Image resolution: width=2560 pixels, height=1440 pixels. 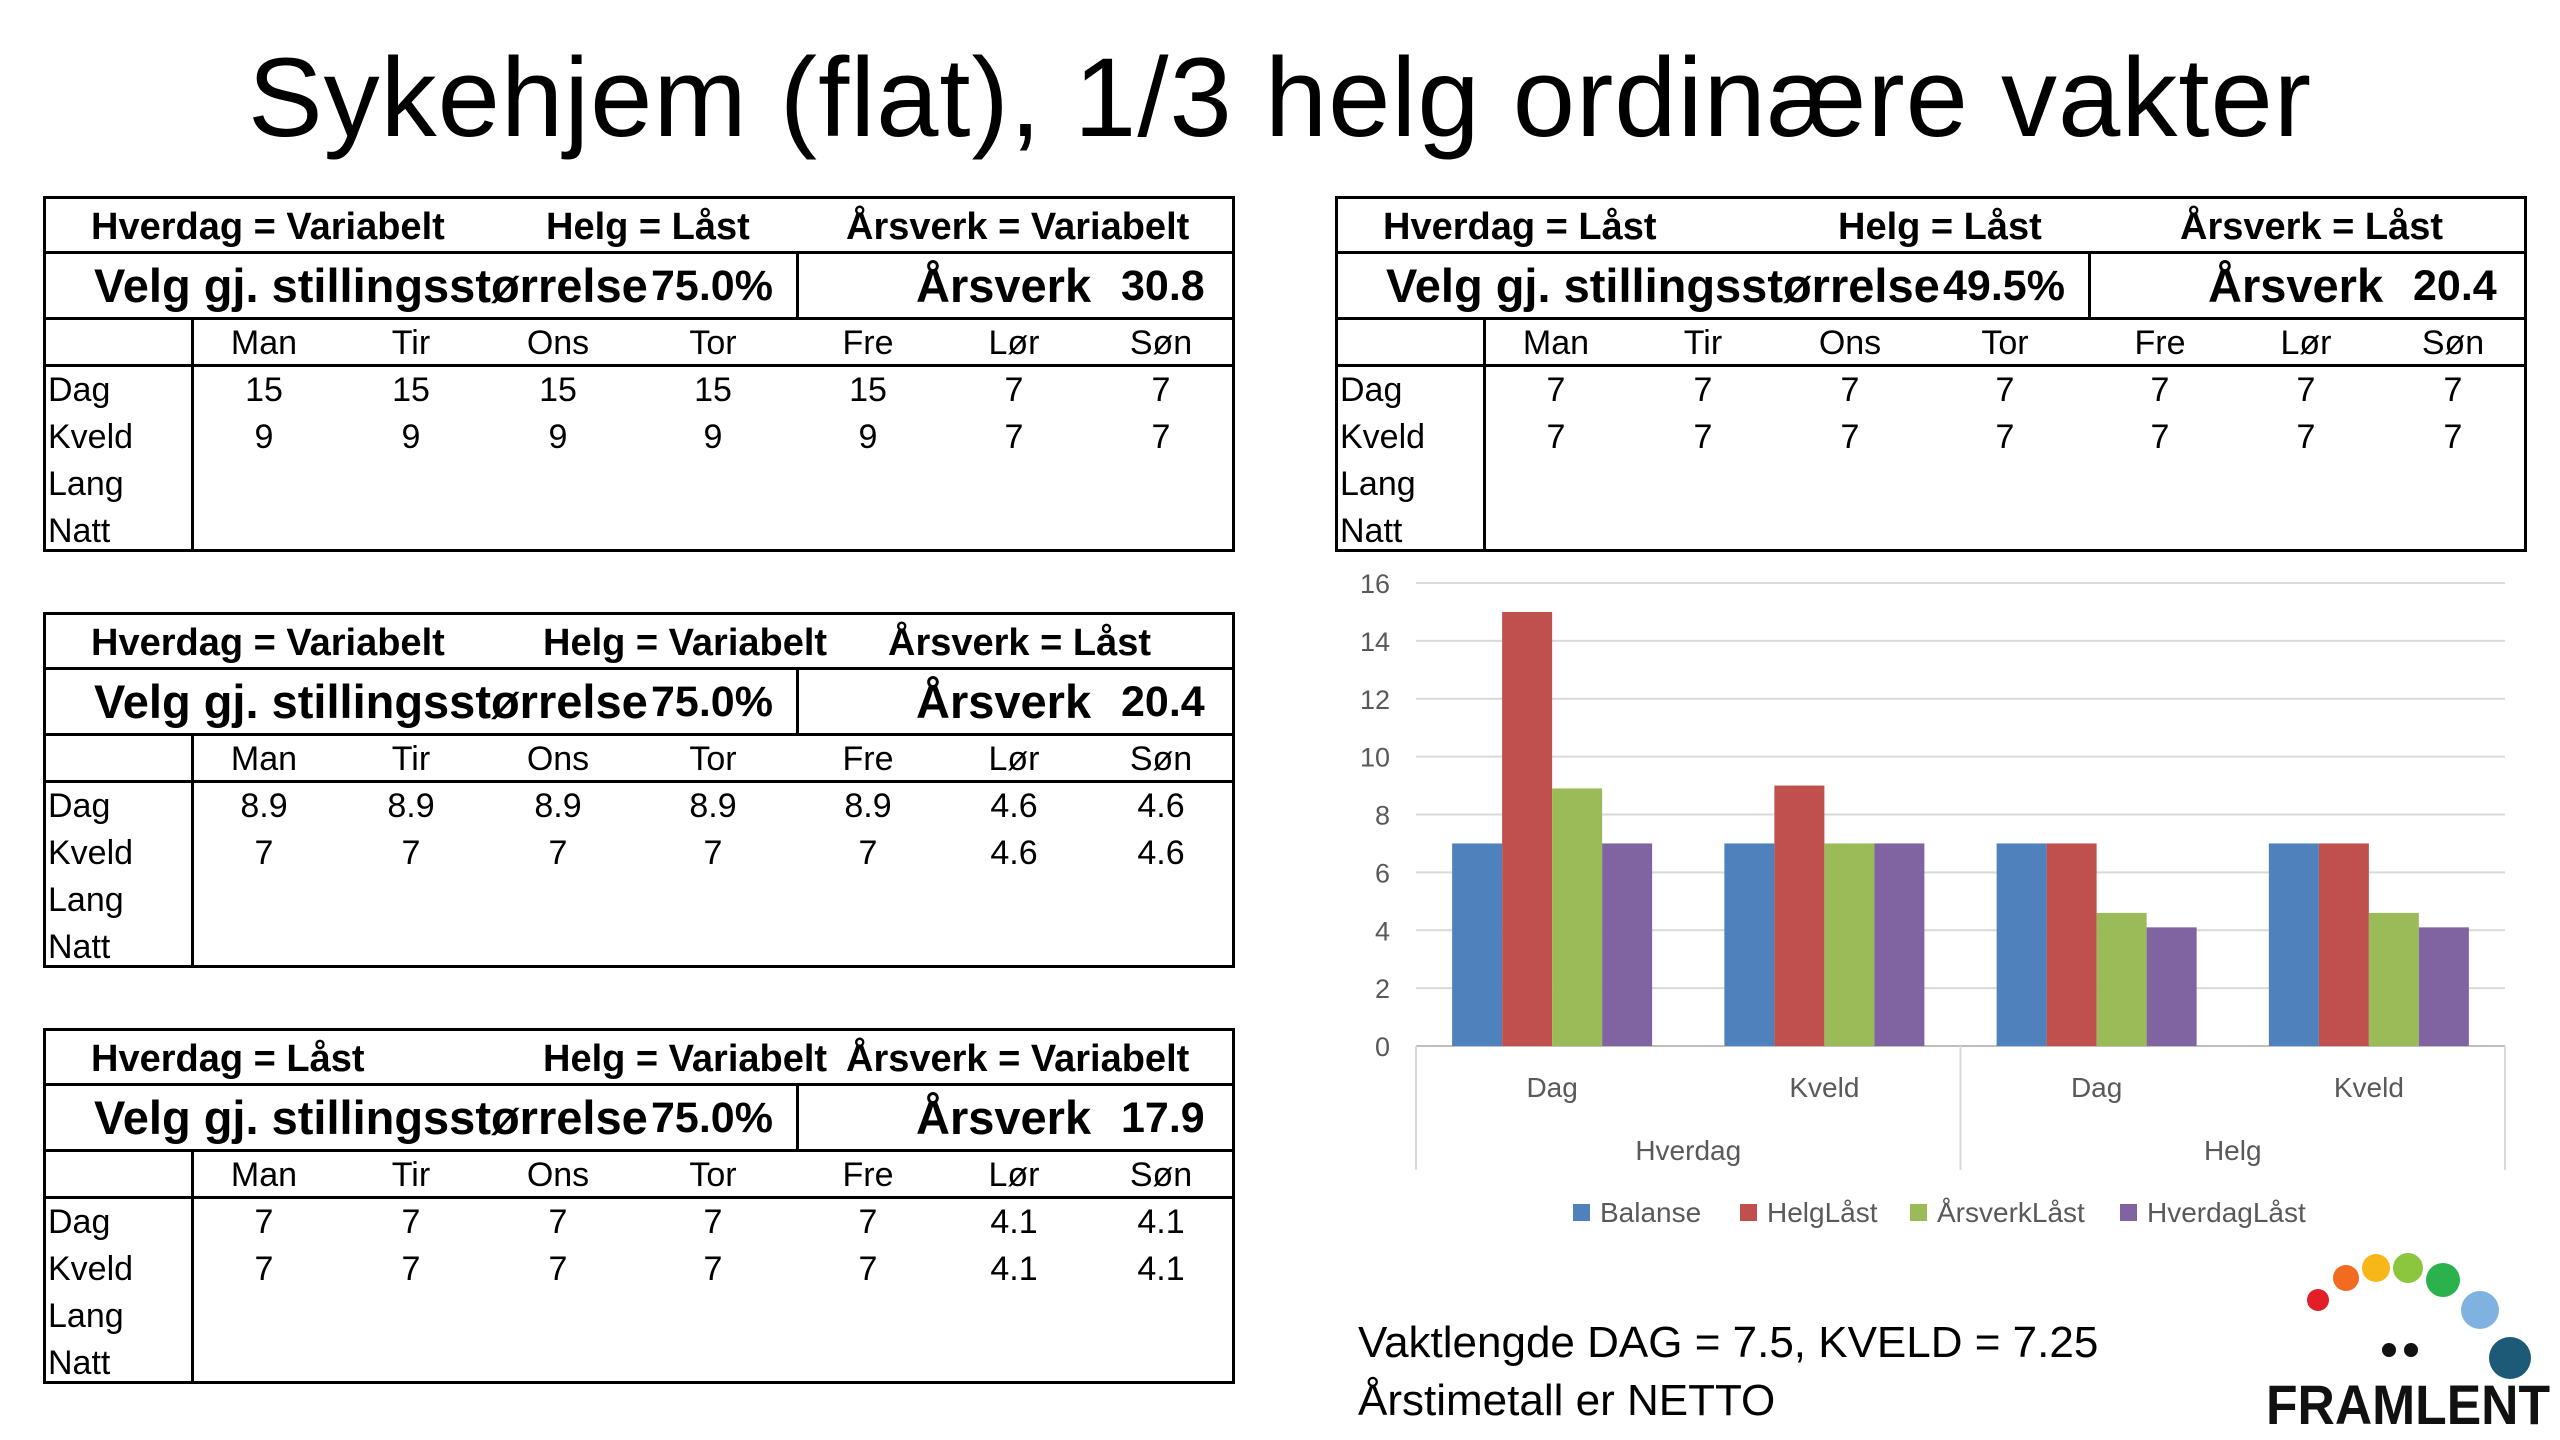 What do you see at coordinates (1650, 1212) in the screenshot?
I see `legend-label: Balanse` at bounding box center [1650, 1212].